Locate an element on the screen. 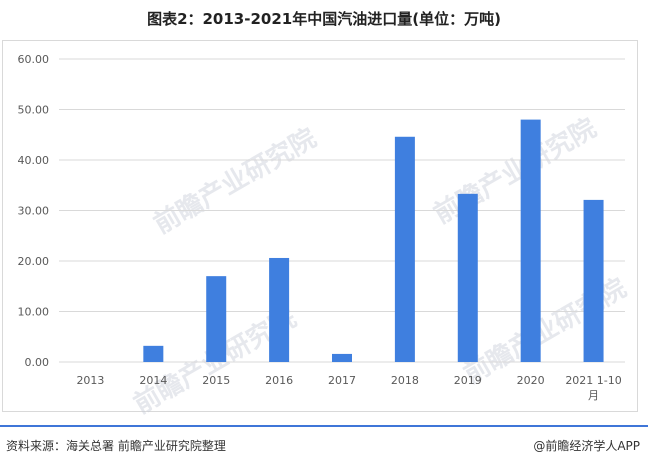 This screenshot has height=465, width=648. x-tick-label: 2019 is located at coordinates (468, 380).